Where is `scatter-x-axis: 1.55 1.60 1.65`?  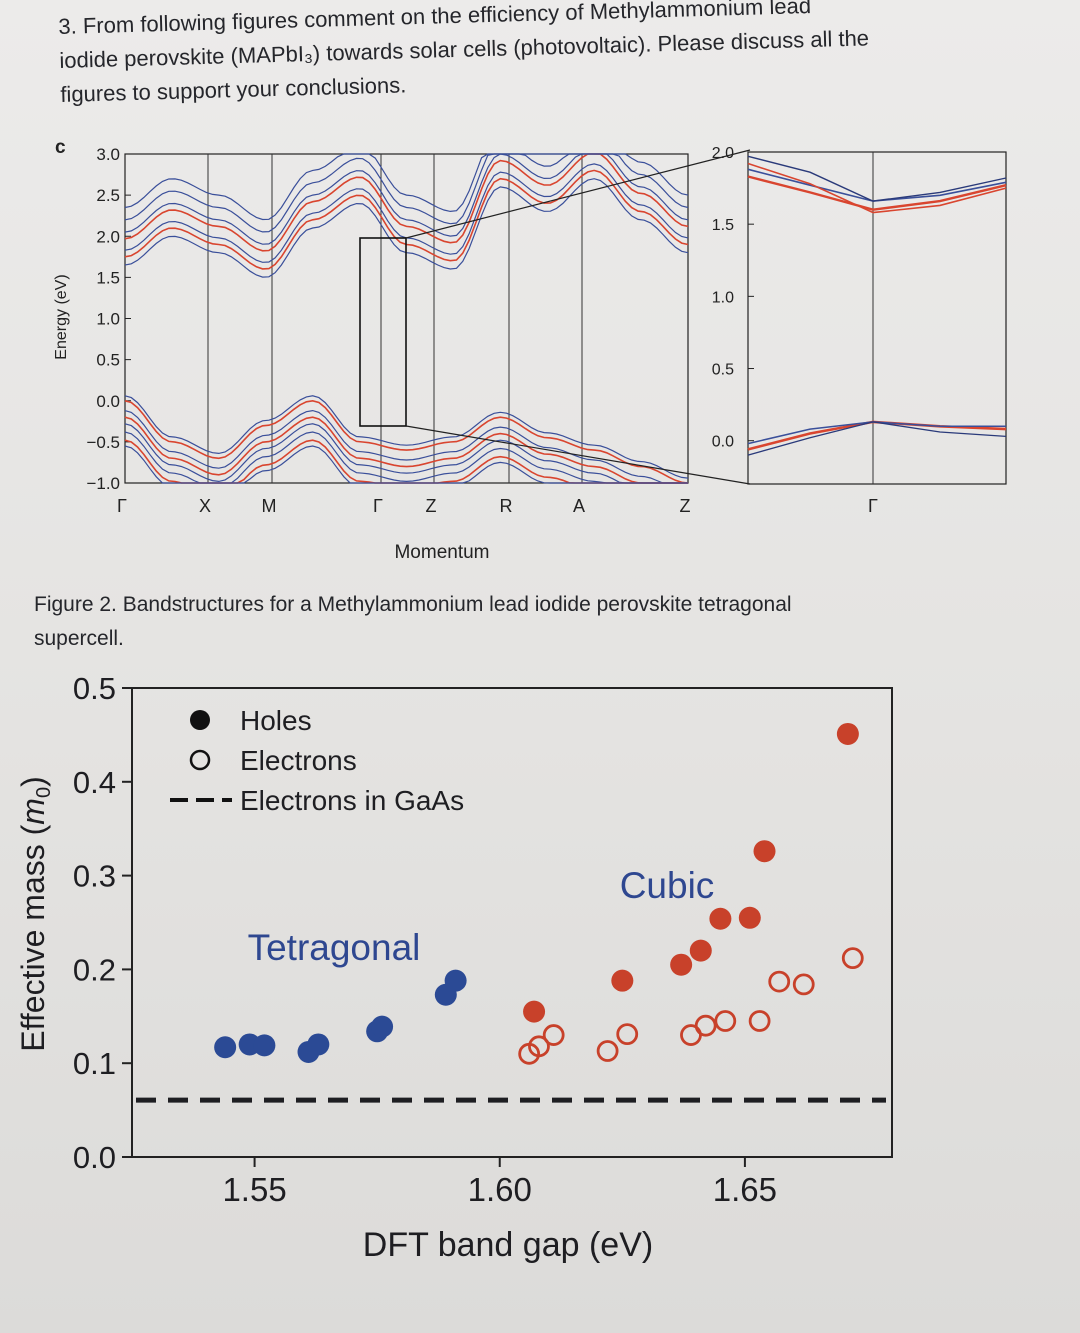
scatter-x-axis: 1.55 1.60 1.65 is located at coordinates (499, 1182).